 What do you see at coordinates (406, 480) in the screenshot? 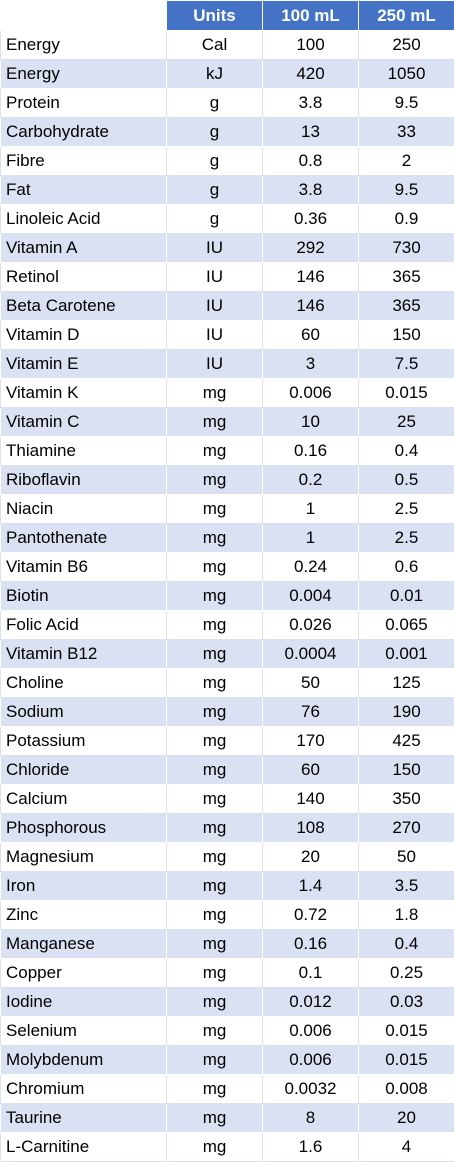
I see `value-250ml: 0.5` at bounding box center [406, 480].